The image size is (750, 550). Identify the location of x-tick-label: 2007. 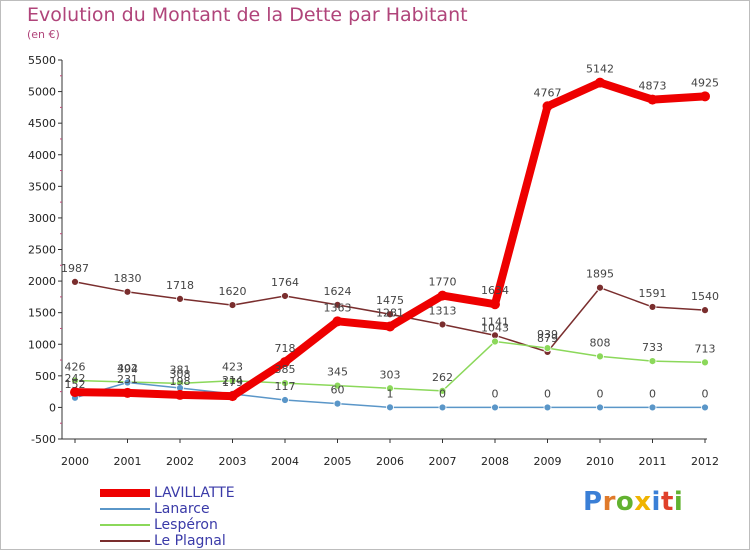
(443, 461).